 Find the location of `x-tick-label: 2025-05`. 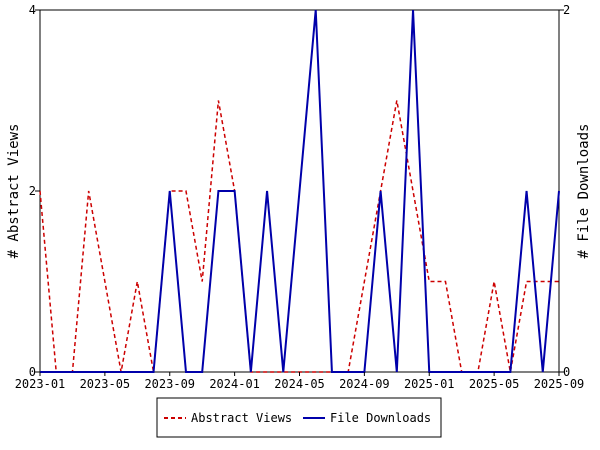

x-tick-label: 2025-05 is located at coordinates (494, 384).